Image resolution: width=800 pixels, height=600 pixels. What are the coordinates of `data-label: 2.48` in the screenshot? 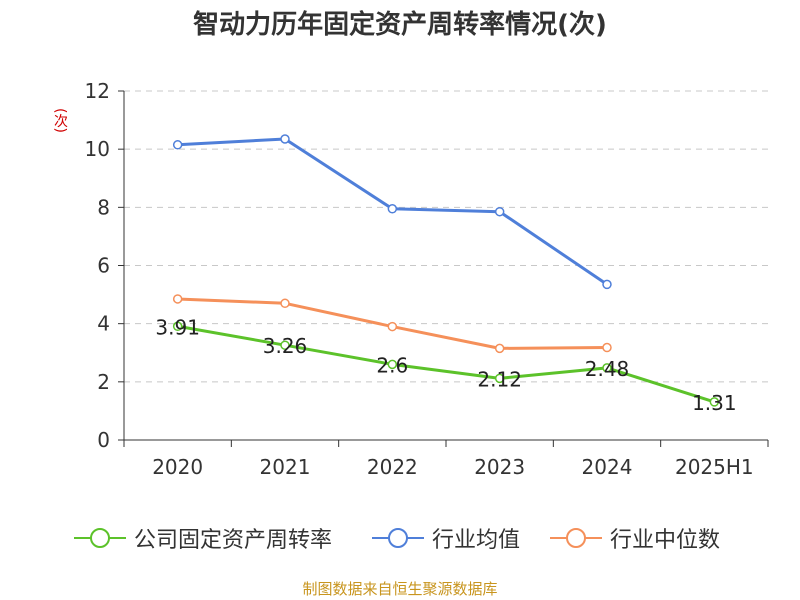 It's located at (607, 369).